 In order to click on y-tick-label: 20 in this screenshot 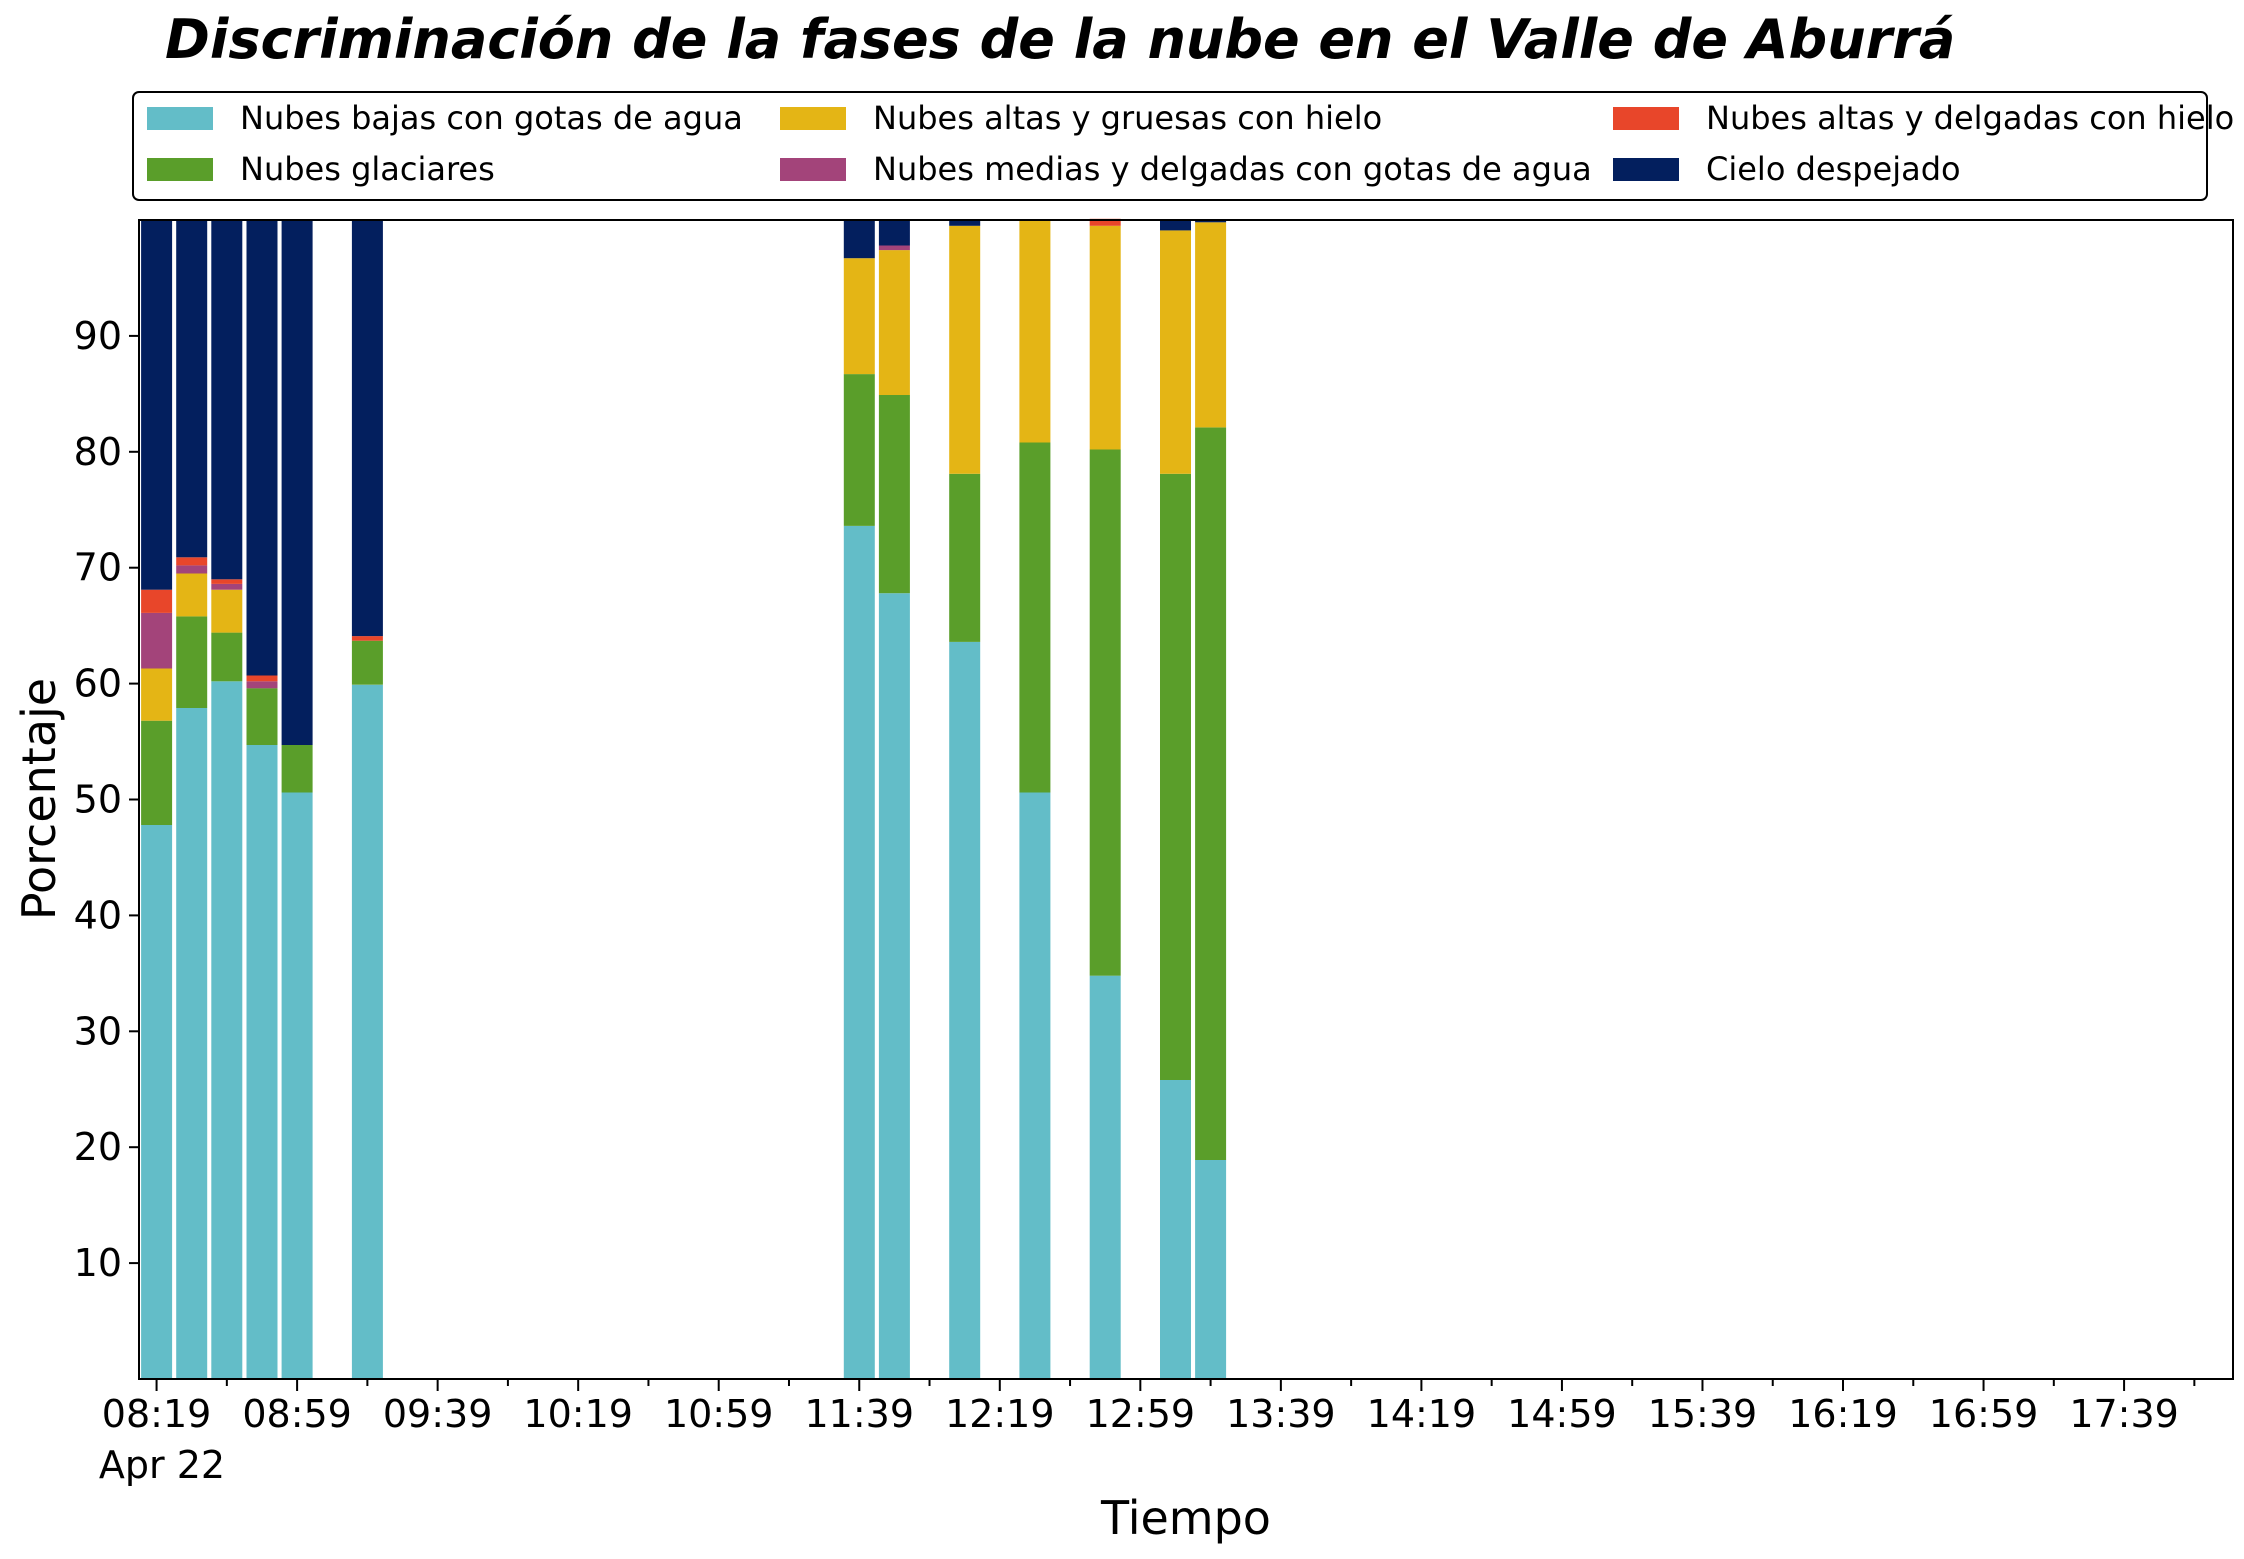, I will do `click(98, 1147)`.